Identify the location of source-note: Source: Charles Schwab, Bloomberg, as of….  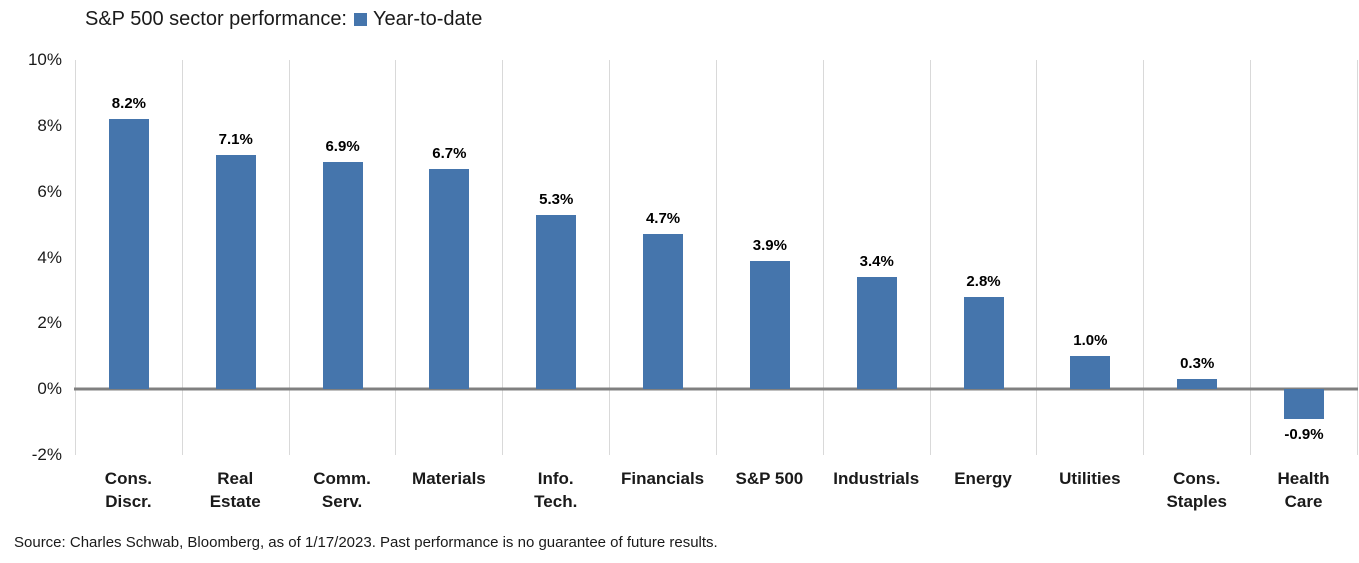
(366, 542).